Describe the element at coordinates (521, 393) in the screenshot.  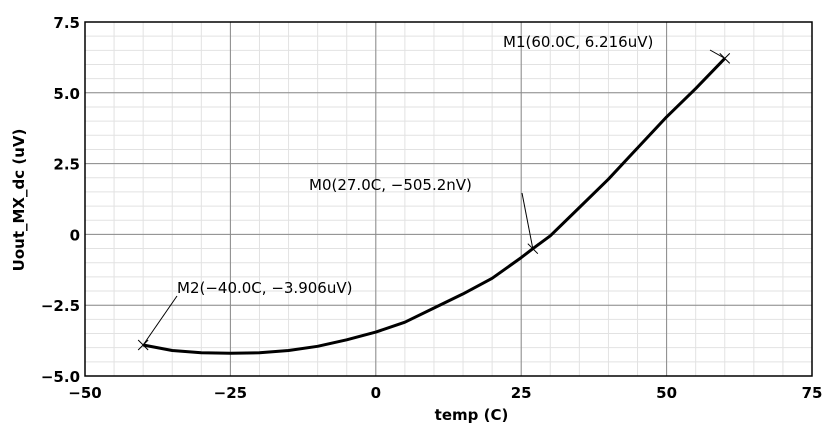
I see `x-tick-label: 25` at that location.